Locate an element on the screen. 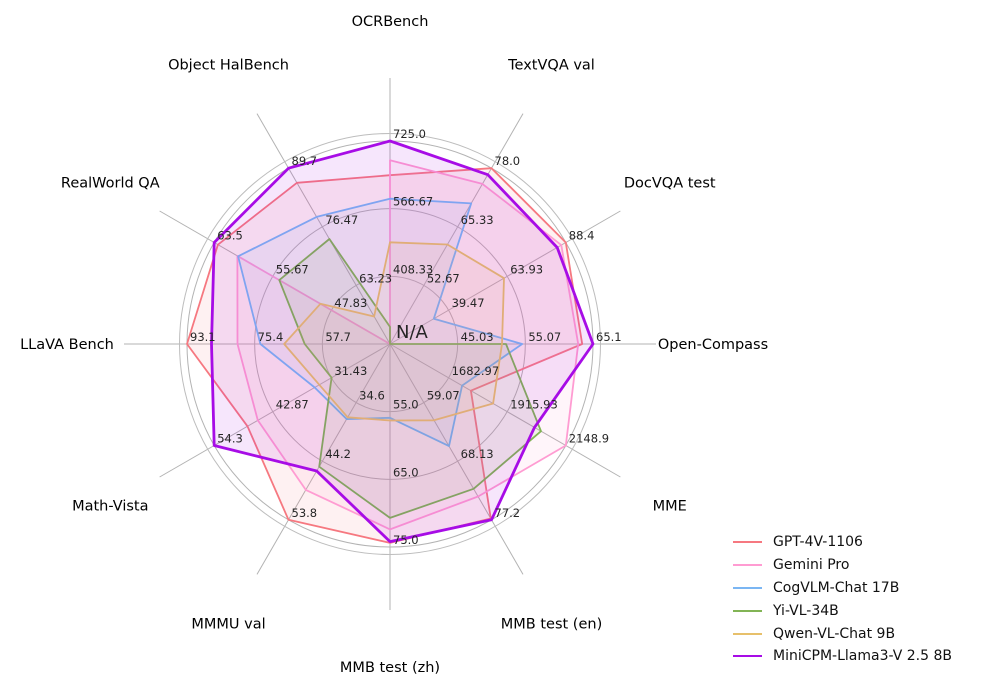 The height and width of the screenshot is (690, 986). tick-label-mmb-test-zh-3: 75.0 is located at coordinates (406, 540).